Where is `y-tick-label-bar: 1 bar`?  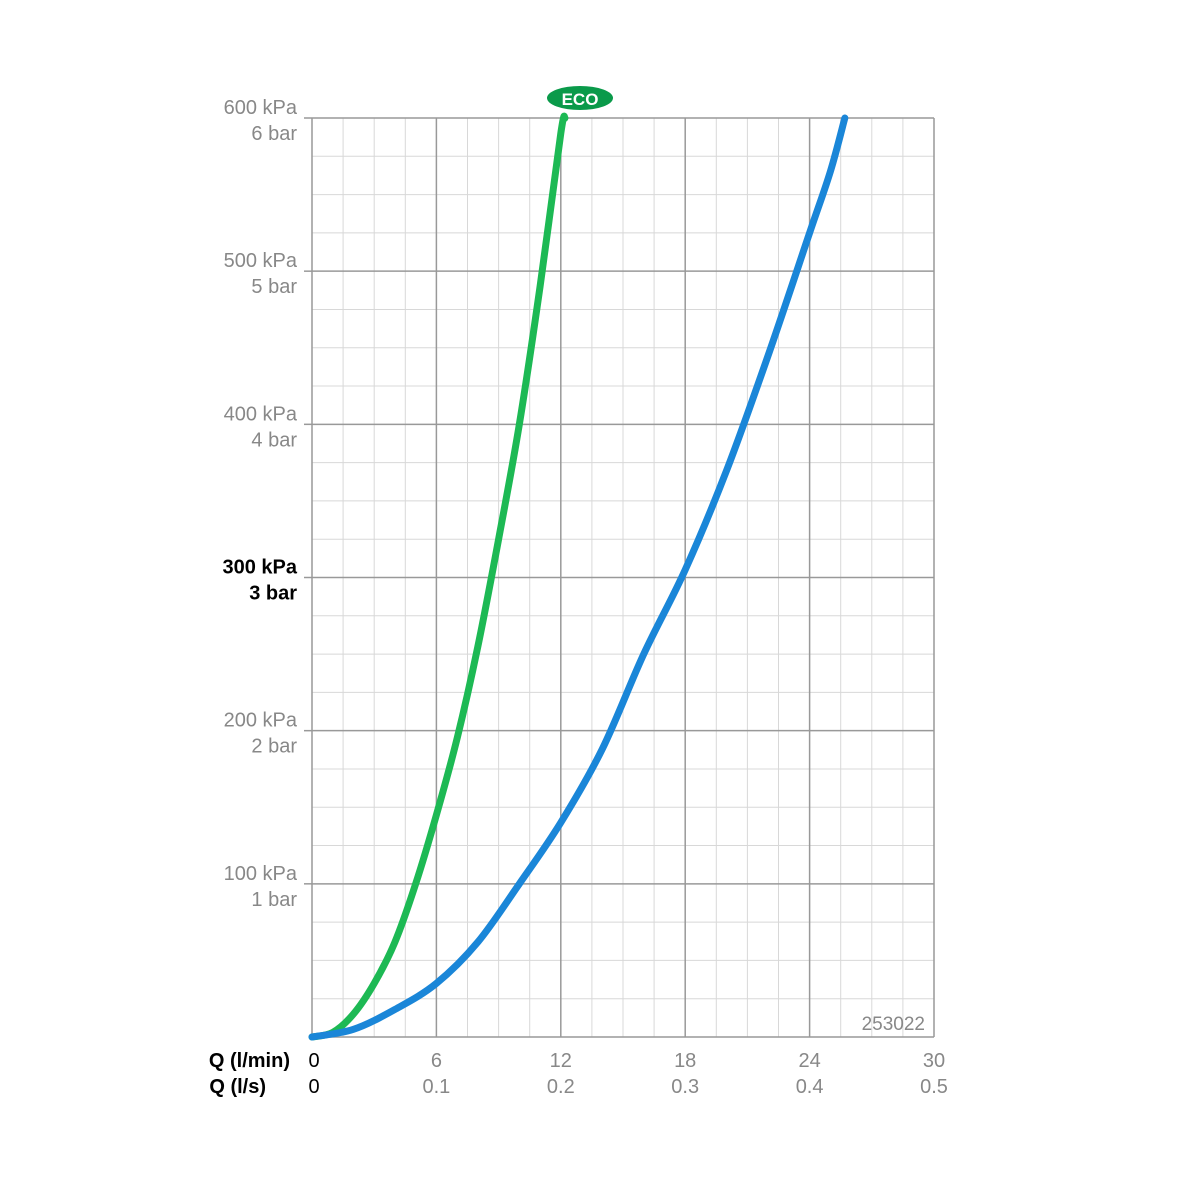
y-tick-label-bar: 1 bar is located at coordinates (274, 900).